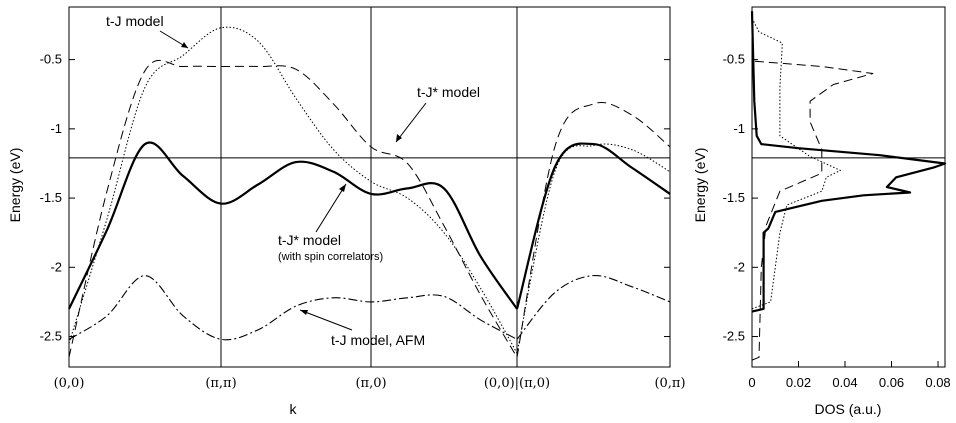 The width and height of the screenshot is (956, 423). What do you see at coordinates (891, 382) in the screenshot?
I see `dos-xtick-label: 0.06` at bounding box center [891, 382].